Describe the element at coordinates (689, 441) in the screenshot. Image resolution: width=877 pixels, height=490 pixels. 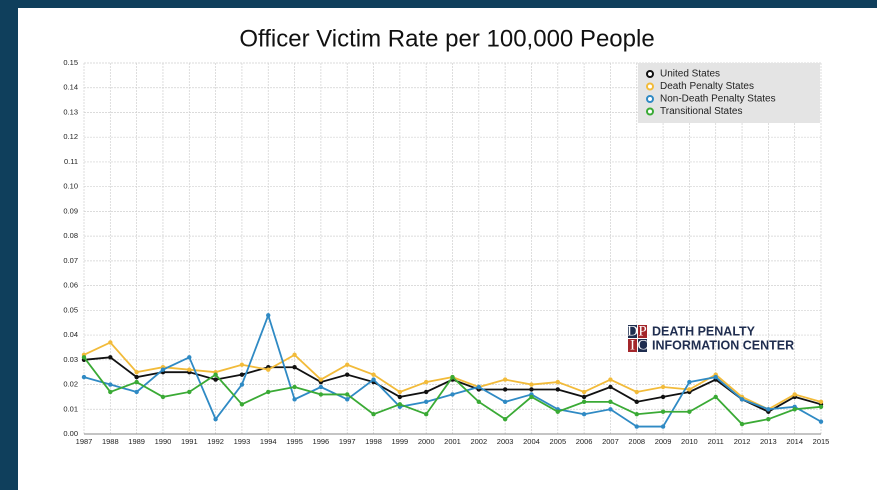
I see `x-tick-label: 2010` at that location.